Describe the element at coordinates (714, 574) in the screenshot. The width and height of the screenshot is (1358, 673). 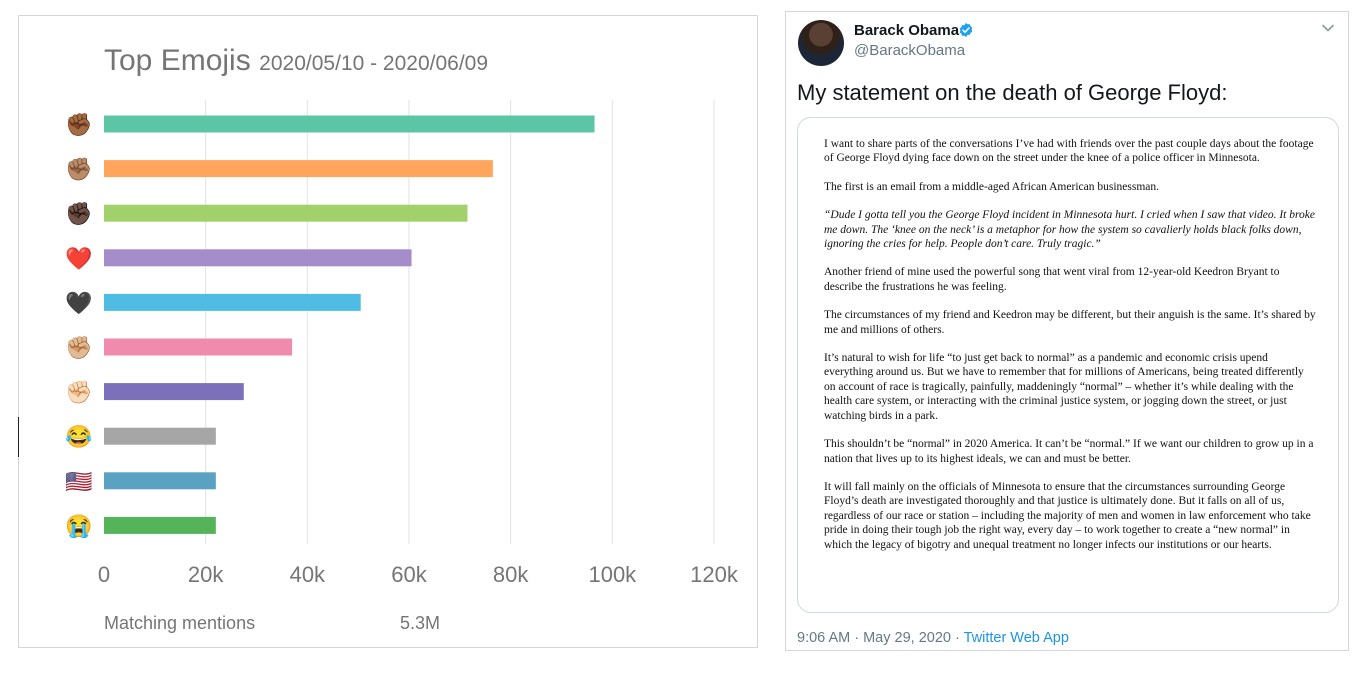
I see `x-tick-label: 120k` at that location.